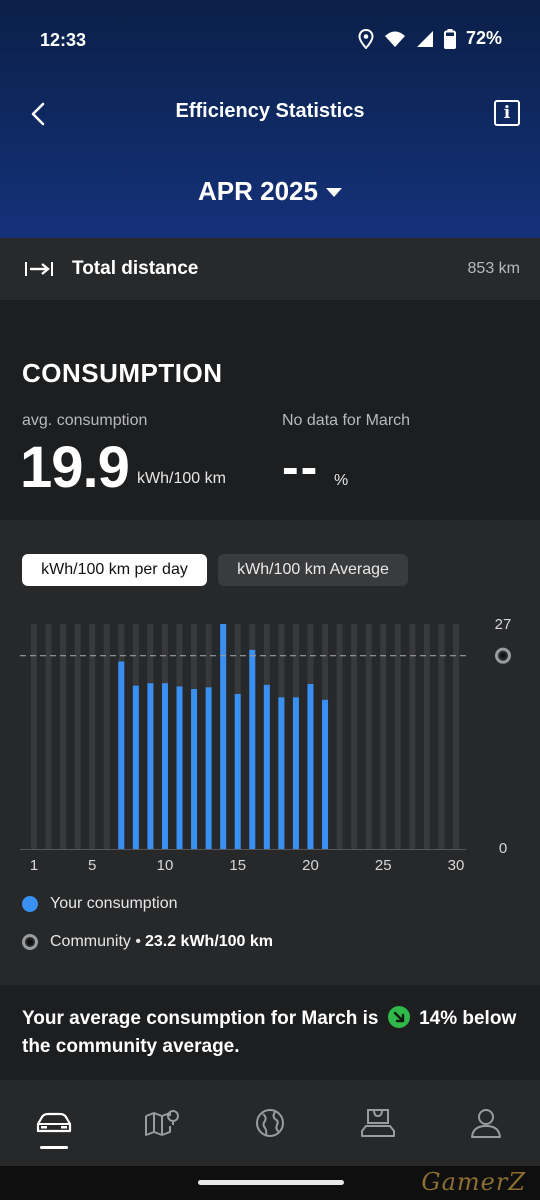 The width and height of the screenshot is (540, 1200). Describe the element at coordinates (54, 1147) in the screenshot. I see `nav-active-indicator` at that location.